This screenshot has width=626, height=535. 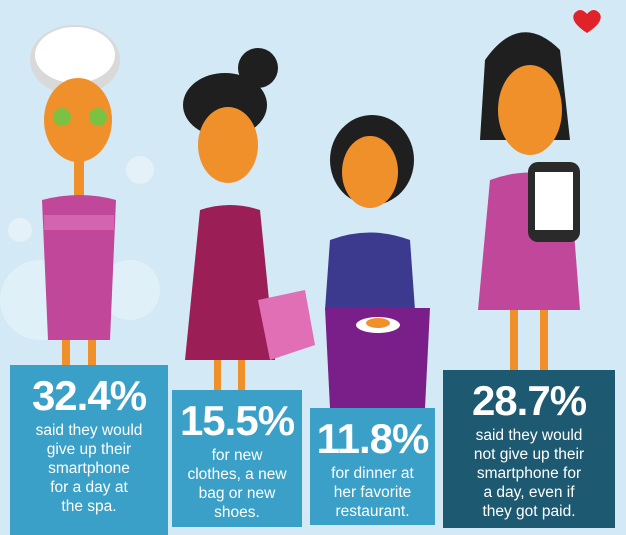 I want to click on caption-line: a day, even if, so click(x=529, y=492).